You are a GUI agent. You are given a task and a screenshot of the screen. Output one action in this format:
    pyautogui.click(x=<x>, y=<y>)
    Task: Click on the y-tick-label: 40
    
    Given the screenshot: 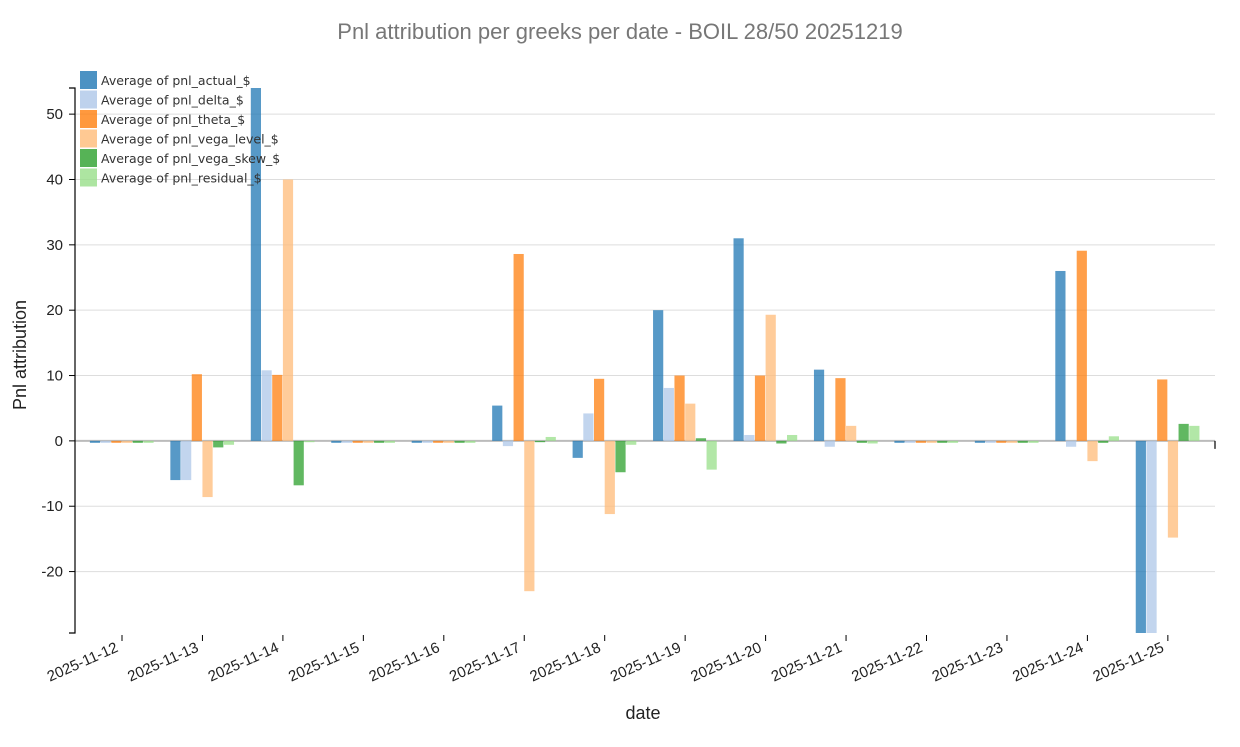 What is the action you would take?
    pyautogui.click(x=54, y=179)
    